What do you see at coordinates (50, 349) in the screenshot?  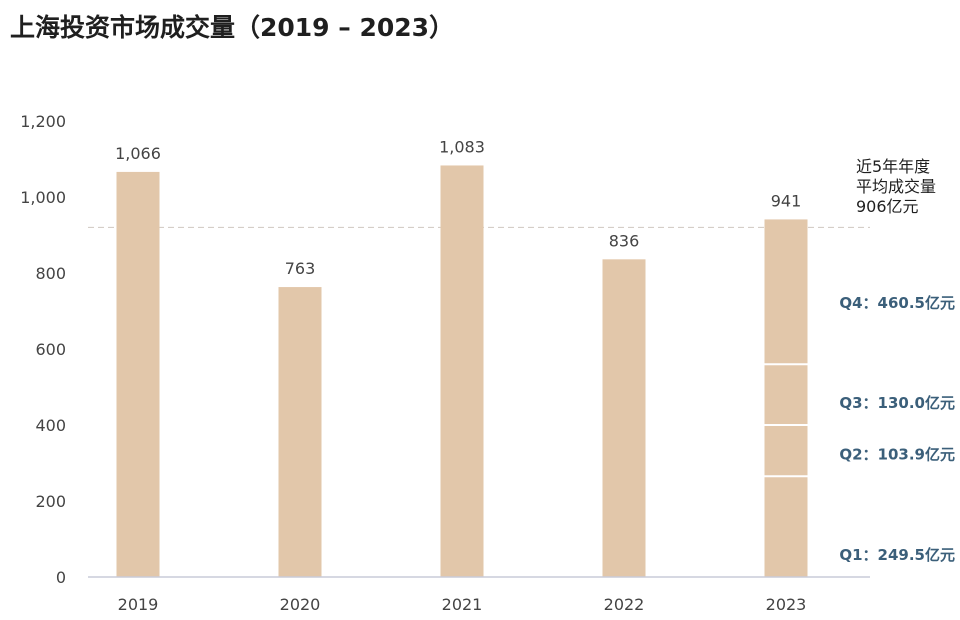 I see `y-tick-label: 600` at bounding box center [50, 349].